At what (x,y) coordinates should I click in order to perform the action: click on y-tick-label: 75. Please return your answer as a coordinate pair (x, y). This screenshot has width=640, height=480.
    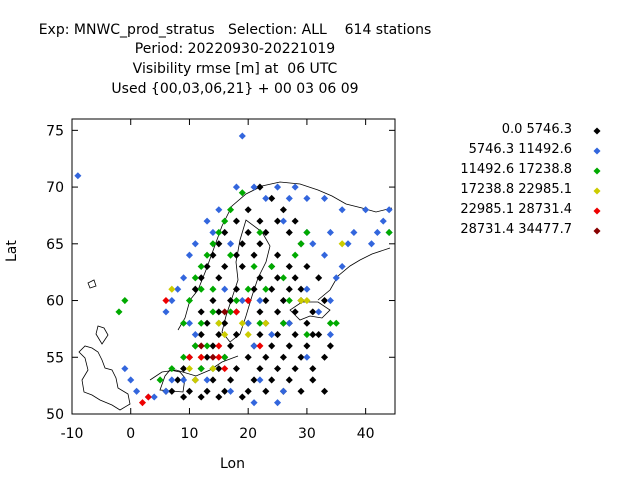
    Looking at the image, I should click on (55, 131).